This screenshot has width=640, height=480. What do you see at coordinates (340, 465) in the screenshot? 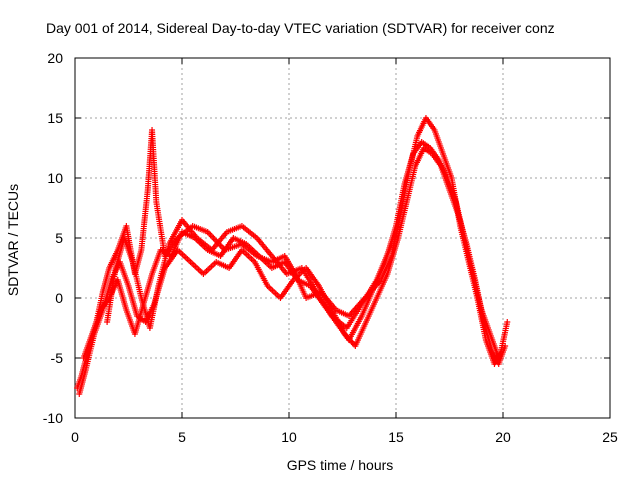
I see `x-axis-label: GPS time / hours` at bounding box center [340, 465].